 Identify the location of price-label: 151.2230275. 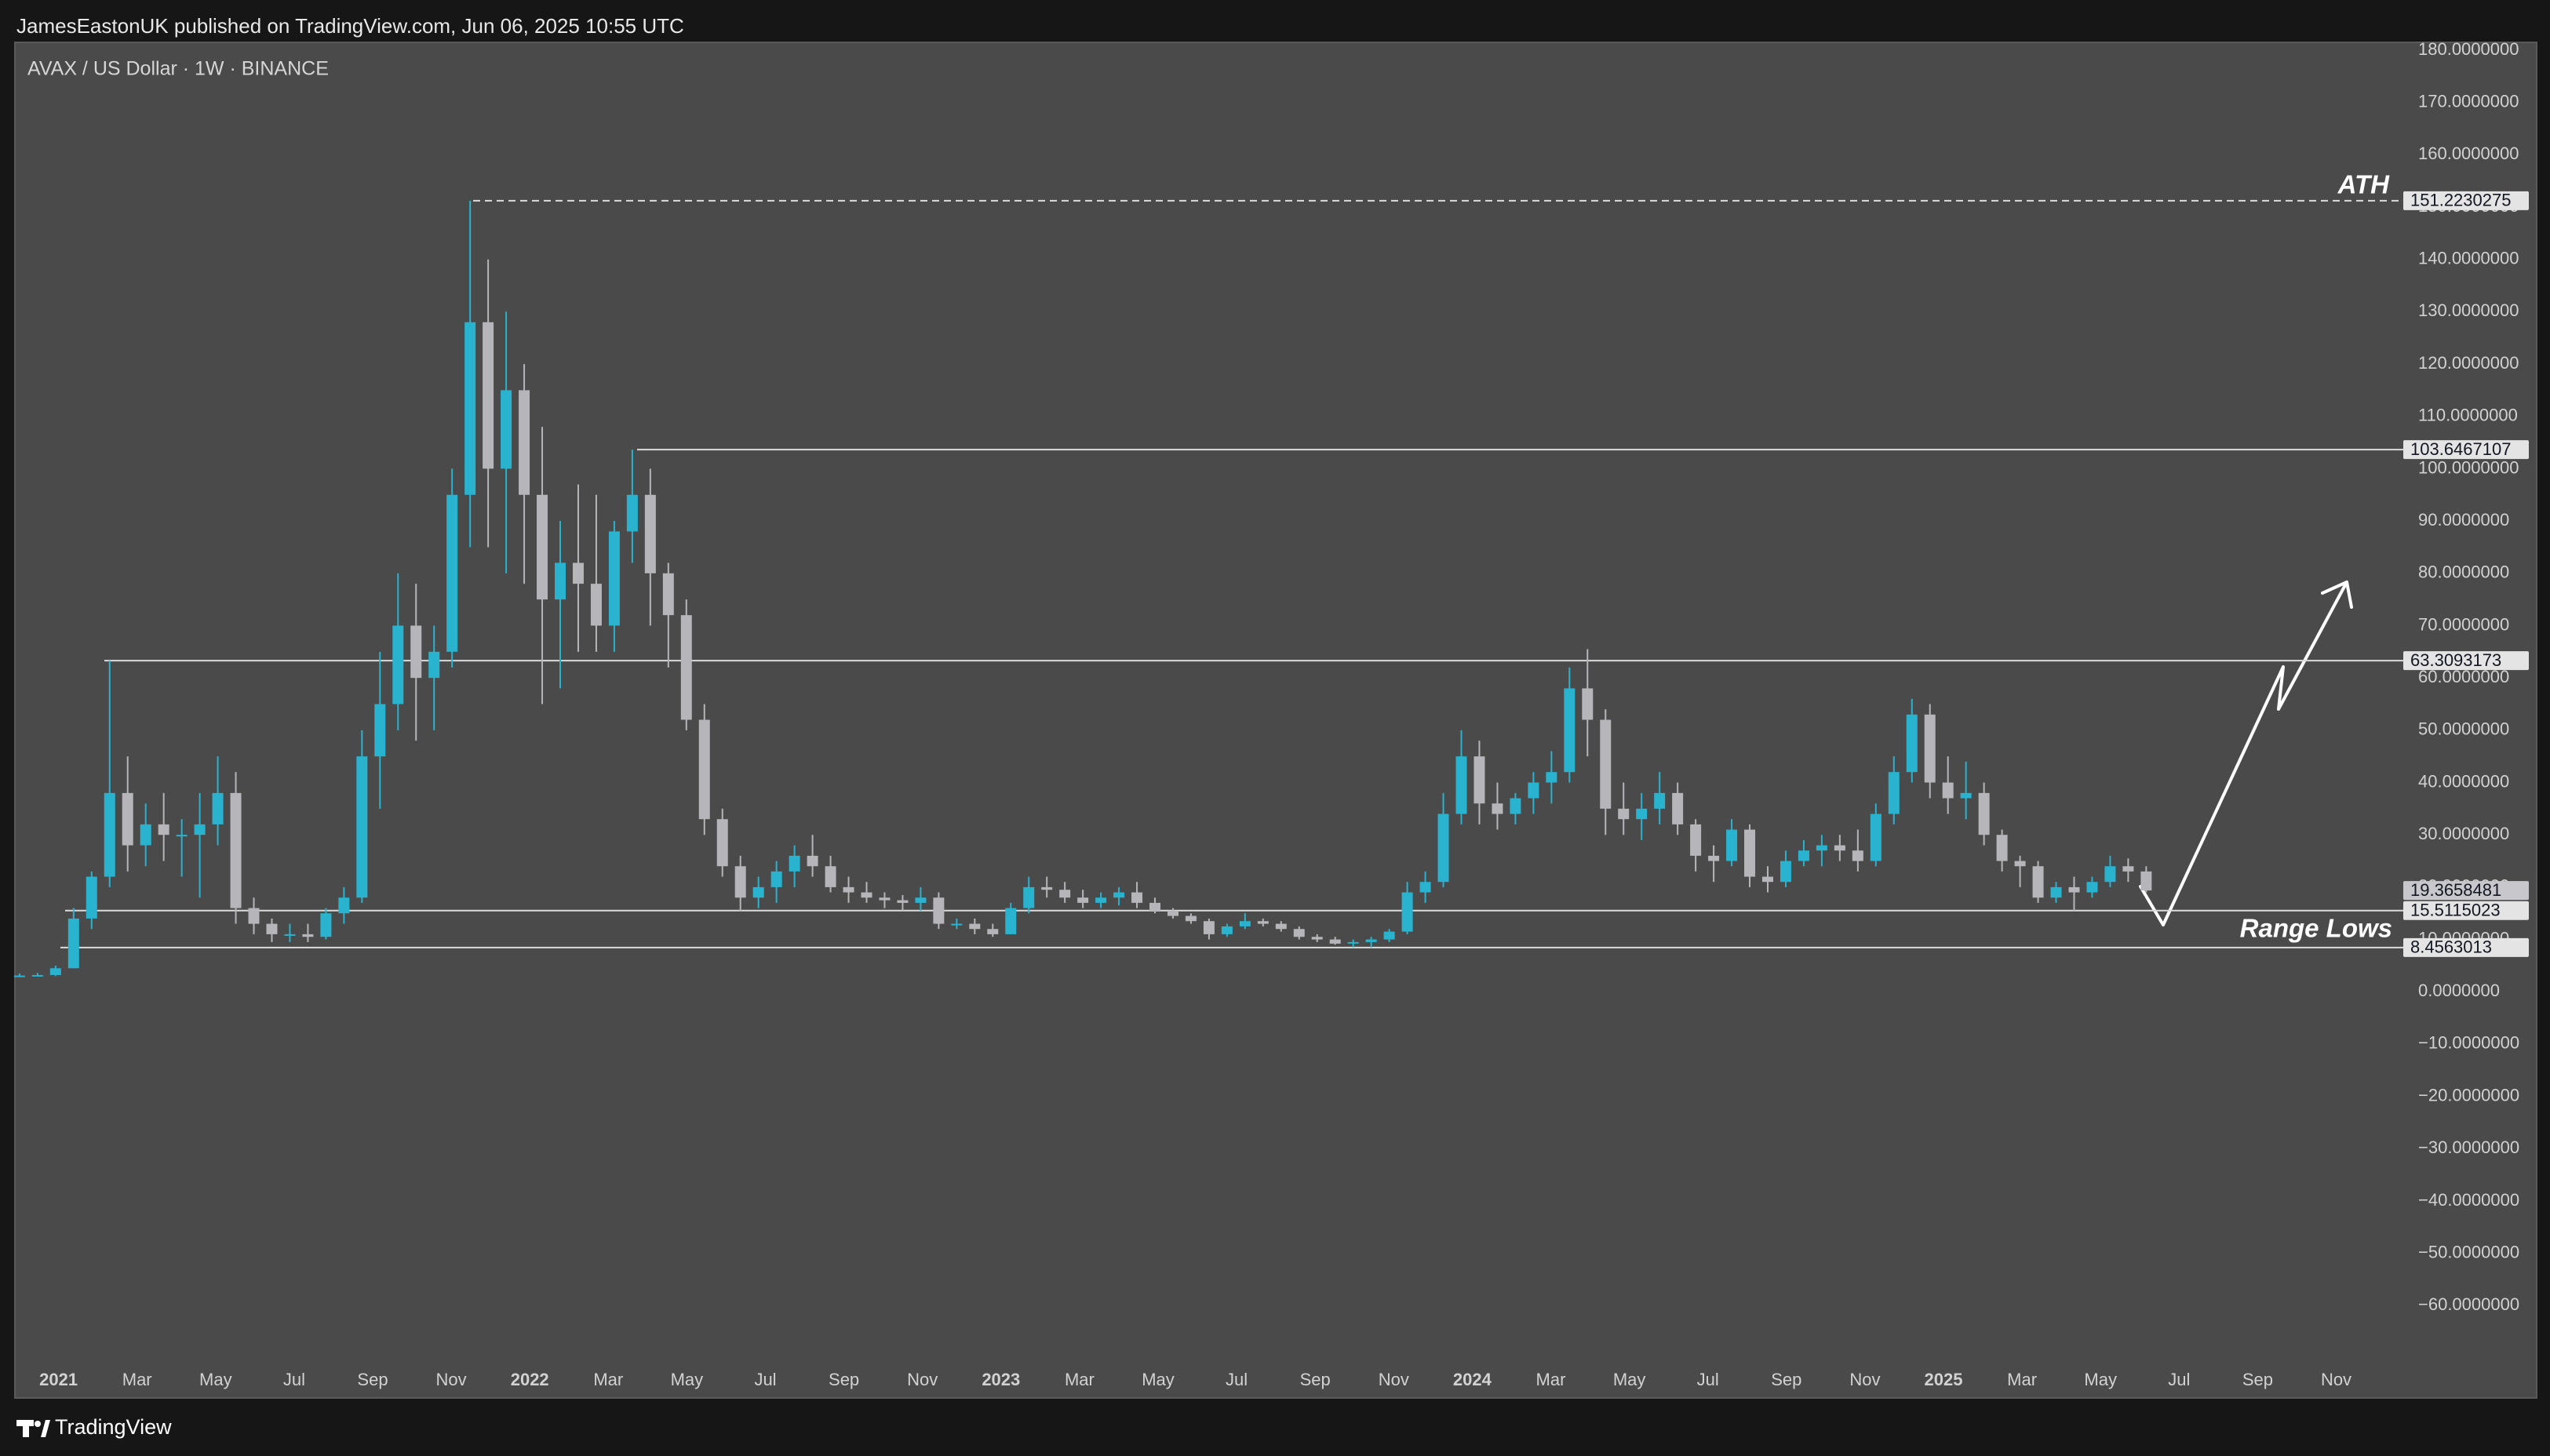
(2460, 200).